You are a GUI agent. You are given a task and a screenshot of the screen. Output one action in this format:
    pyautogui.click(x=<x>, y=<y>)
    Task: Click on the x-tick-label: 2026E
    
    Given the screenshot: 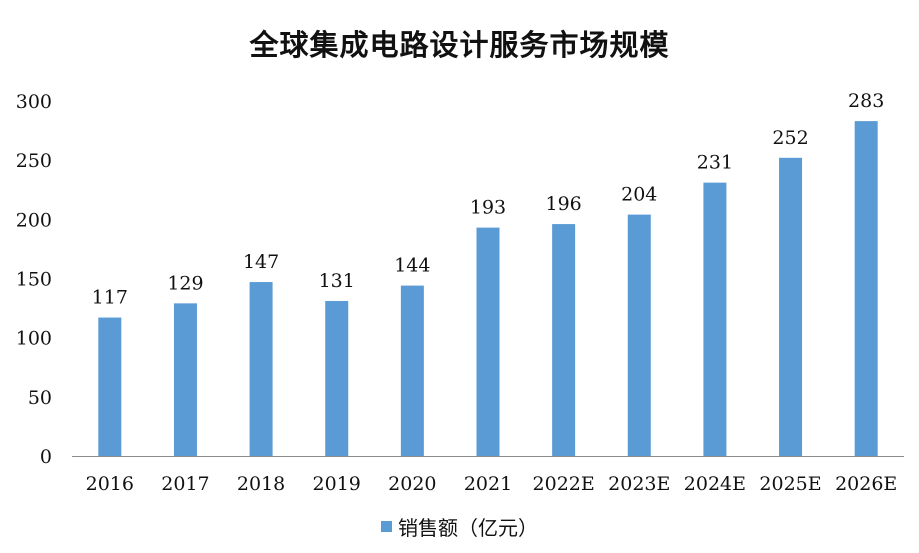 What is the action you would take?
    pyautogui.click(x=866, y=484)
    